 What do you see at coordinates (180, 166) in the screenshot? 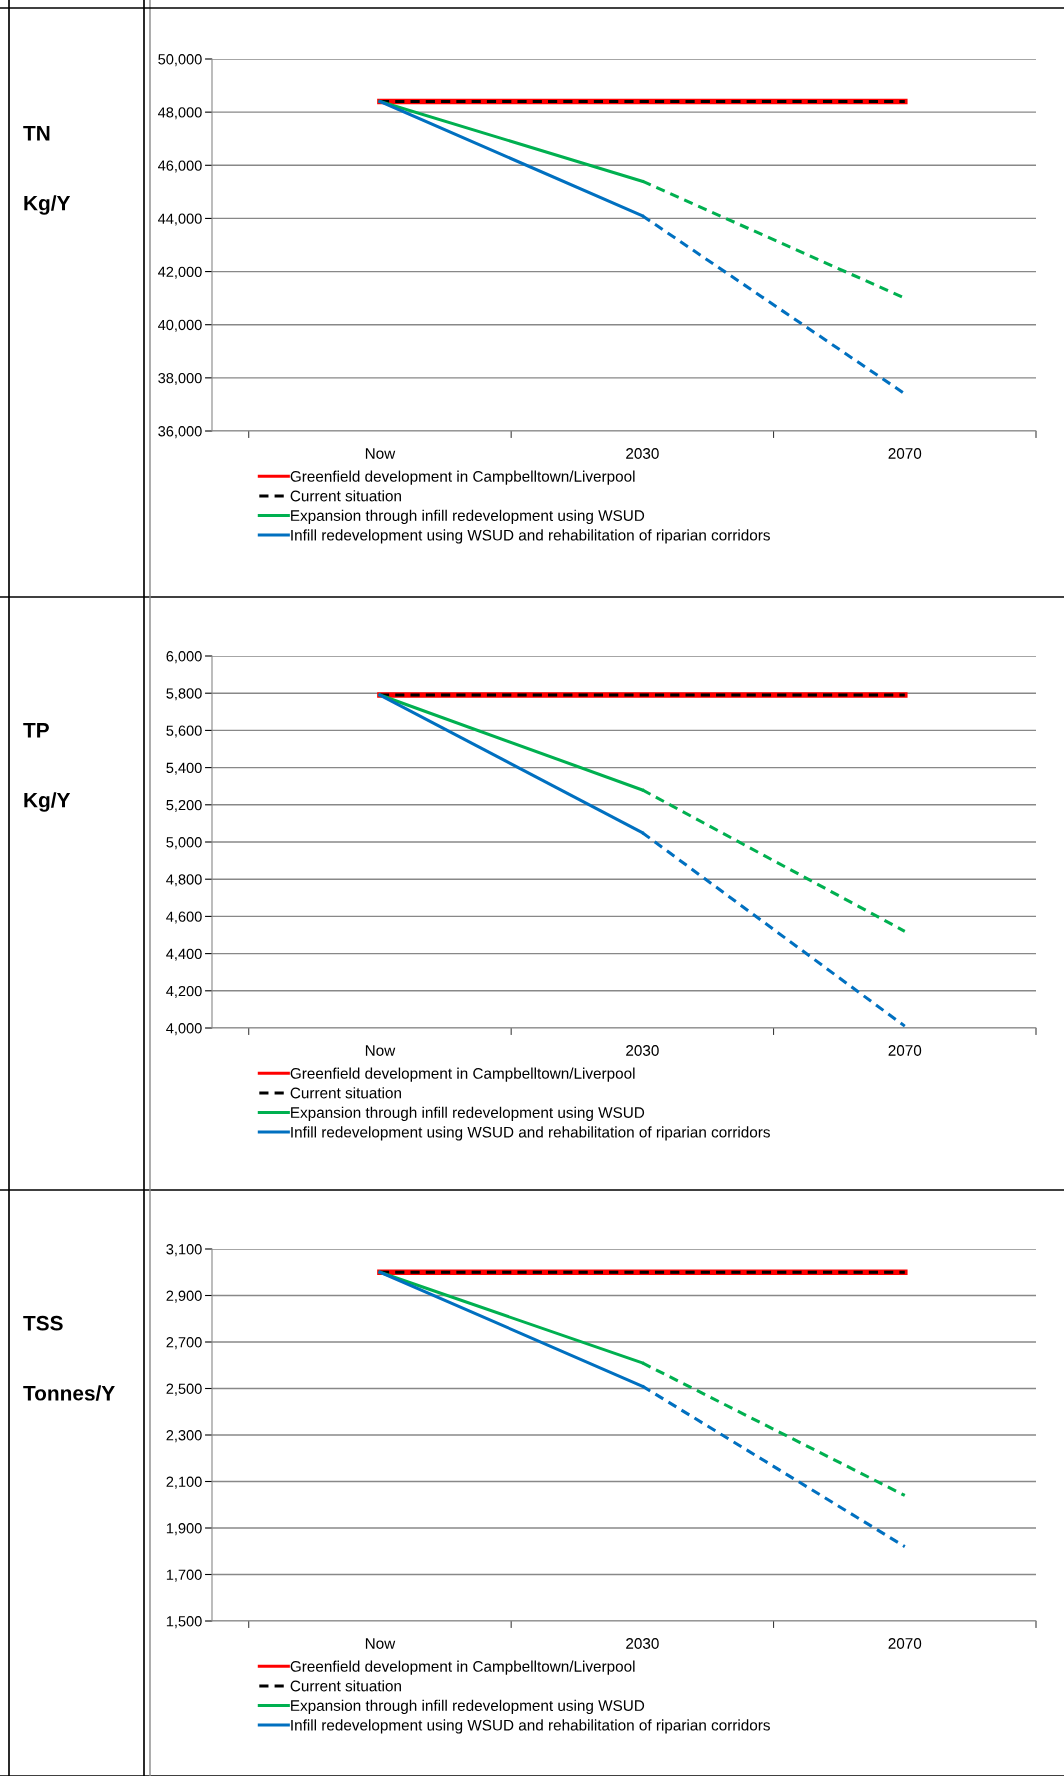
I see `y-tick-label: 46,000` at bounding box center [180, 166].